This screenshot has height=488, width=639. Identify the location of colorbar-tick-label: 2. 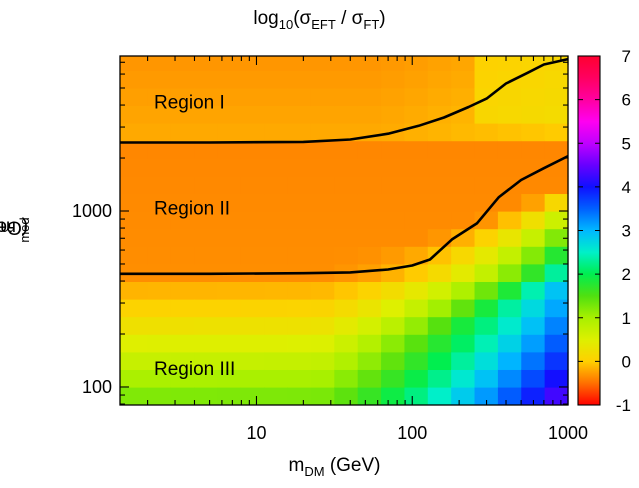
(626, 274).